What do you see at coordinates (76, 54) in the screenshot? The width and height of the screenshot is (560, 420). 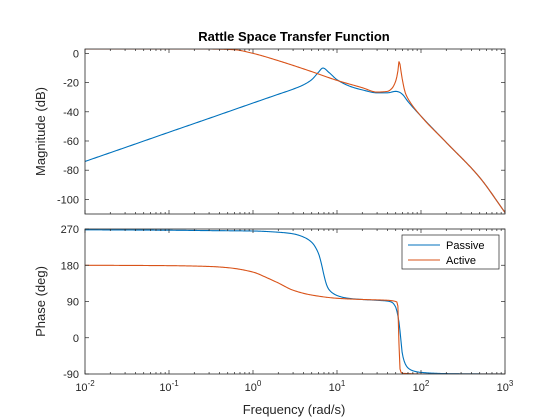 I see `magnitude-y-tick-label: 0` at bounding box center [76, 54].